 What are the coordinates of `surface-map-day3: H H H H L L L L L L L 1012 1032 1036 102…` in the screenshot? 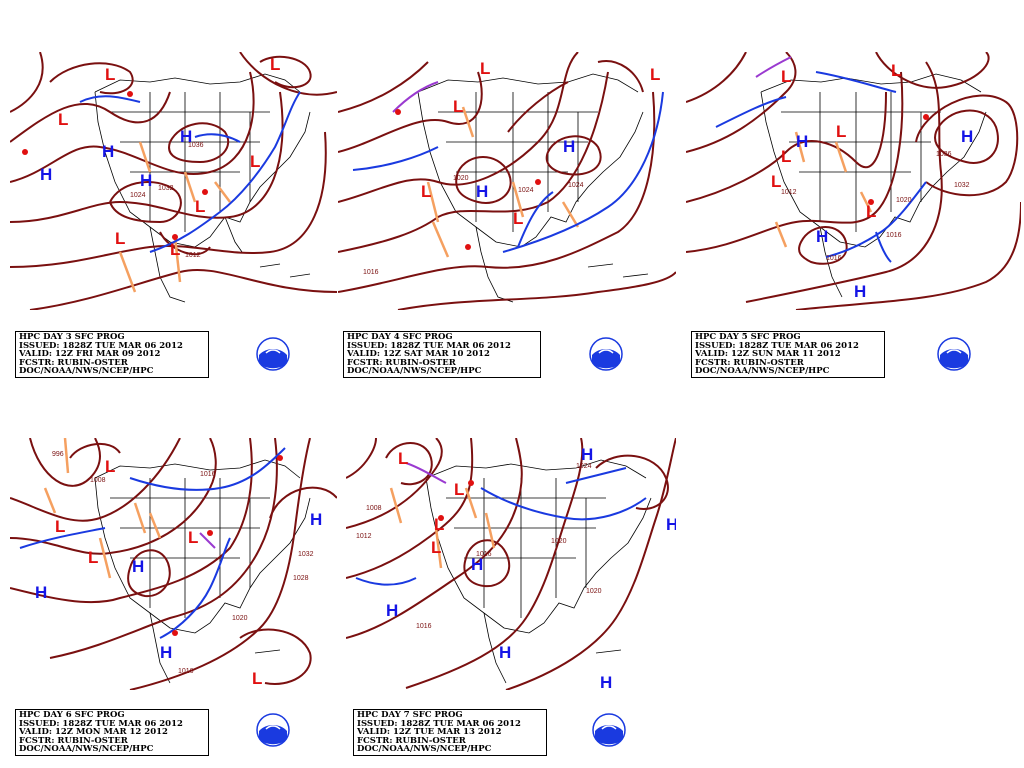 It's located at (173, 181).